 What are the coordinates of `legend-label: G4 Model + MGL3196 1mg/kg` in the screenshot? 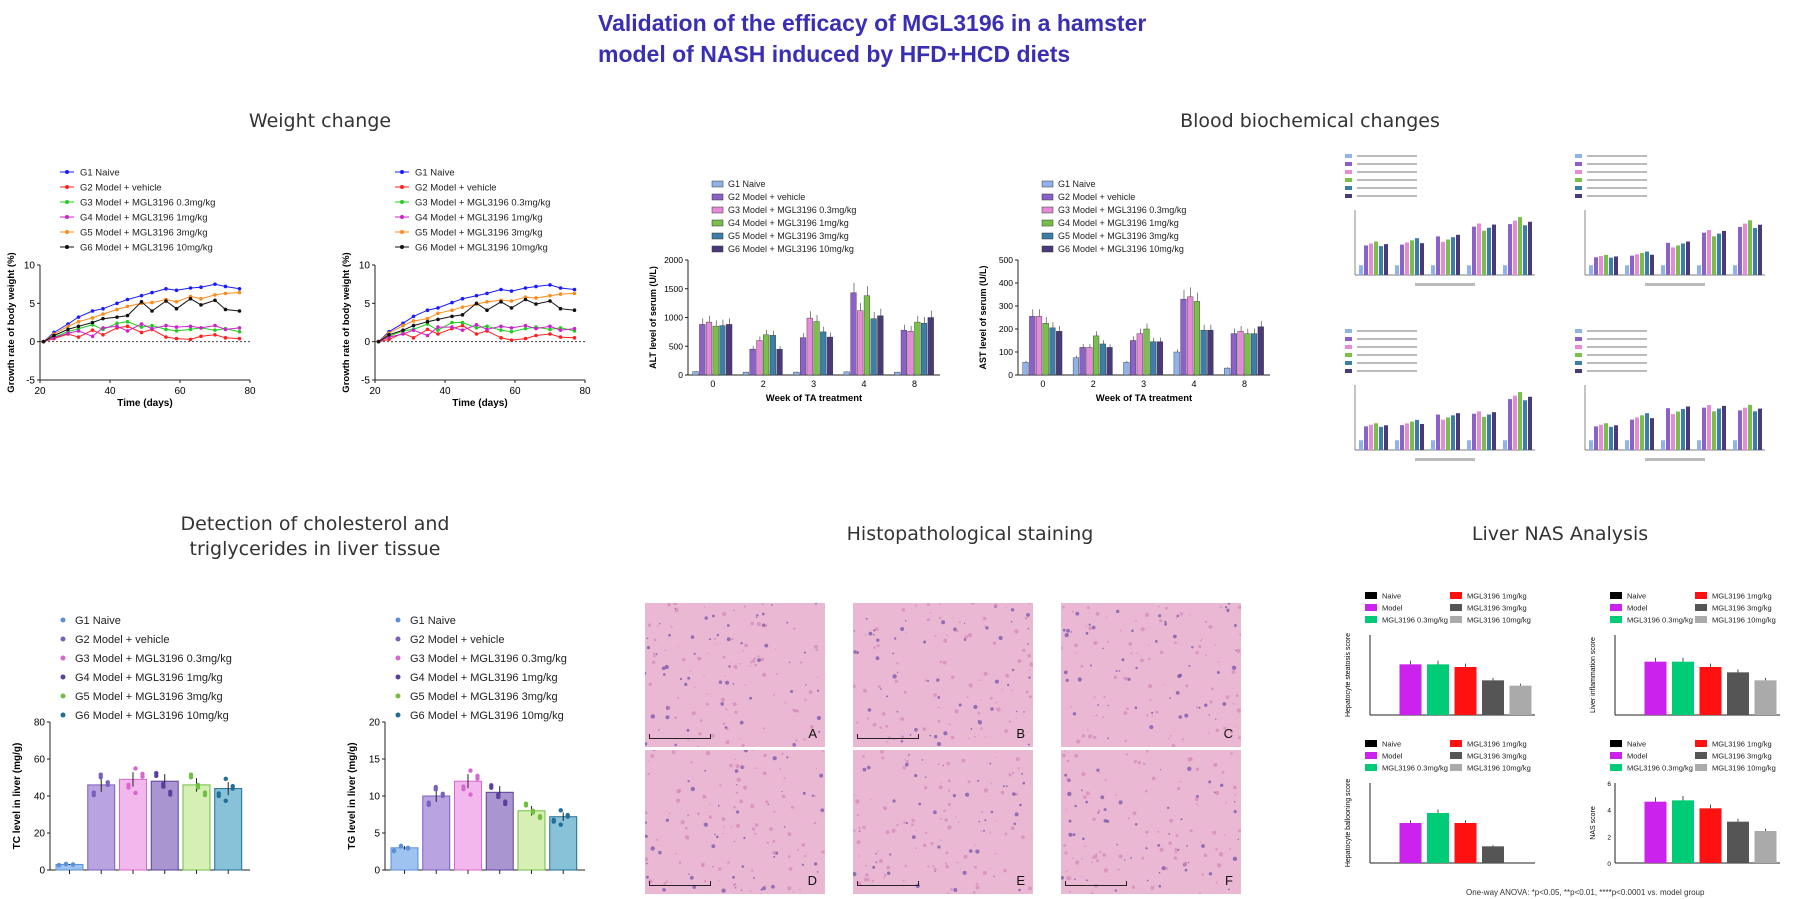 It's located at (484, 678).